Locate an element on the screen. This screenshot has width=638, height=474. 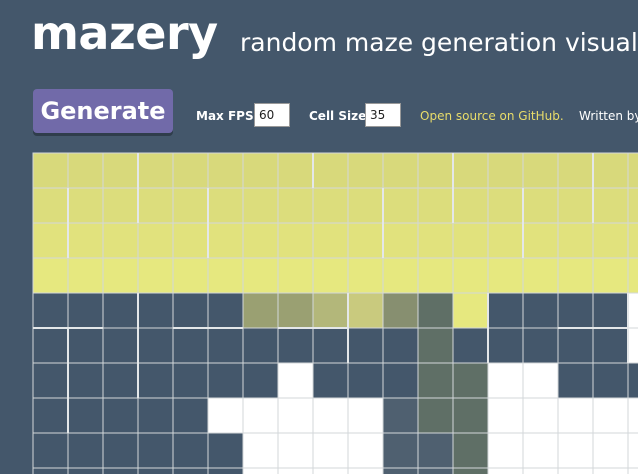
github-link: Open source on GitHub. is located at coordinates (492, 116).